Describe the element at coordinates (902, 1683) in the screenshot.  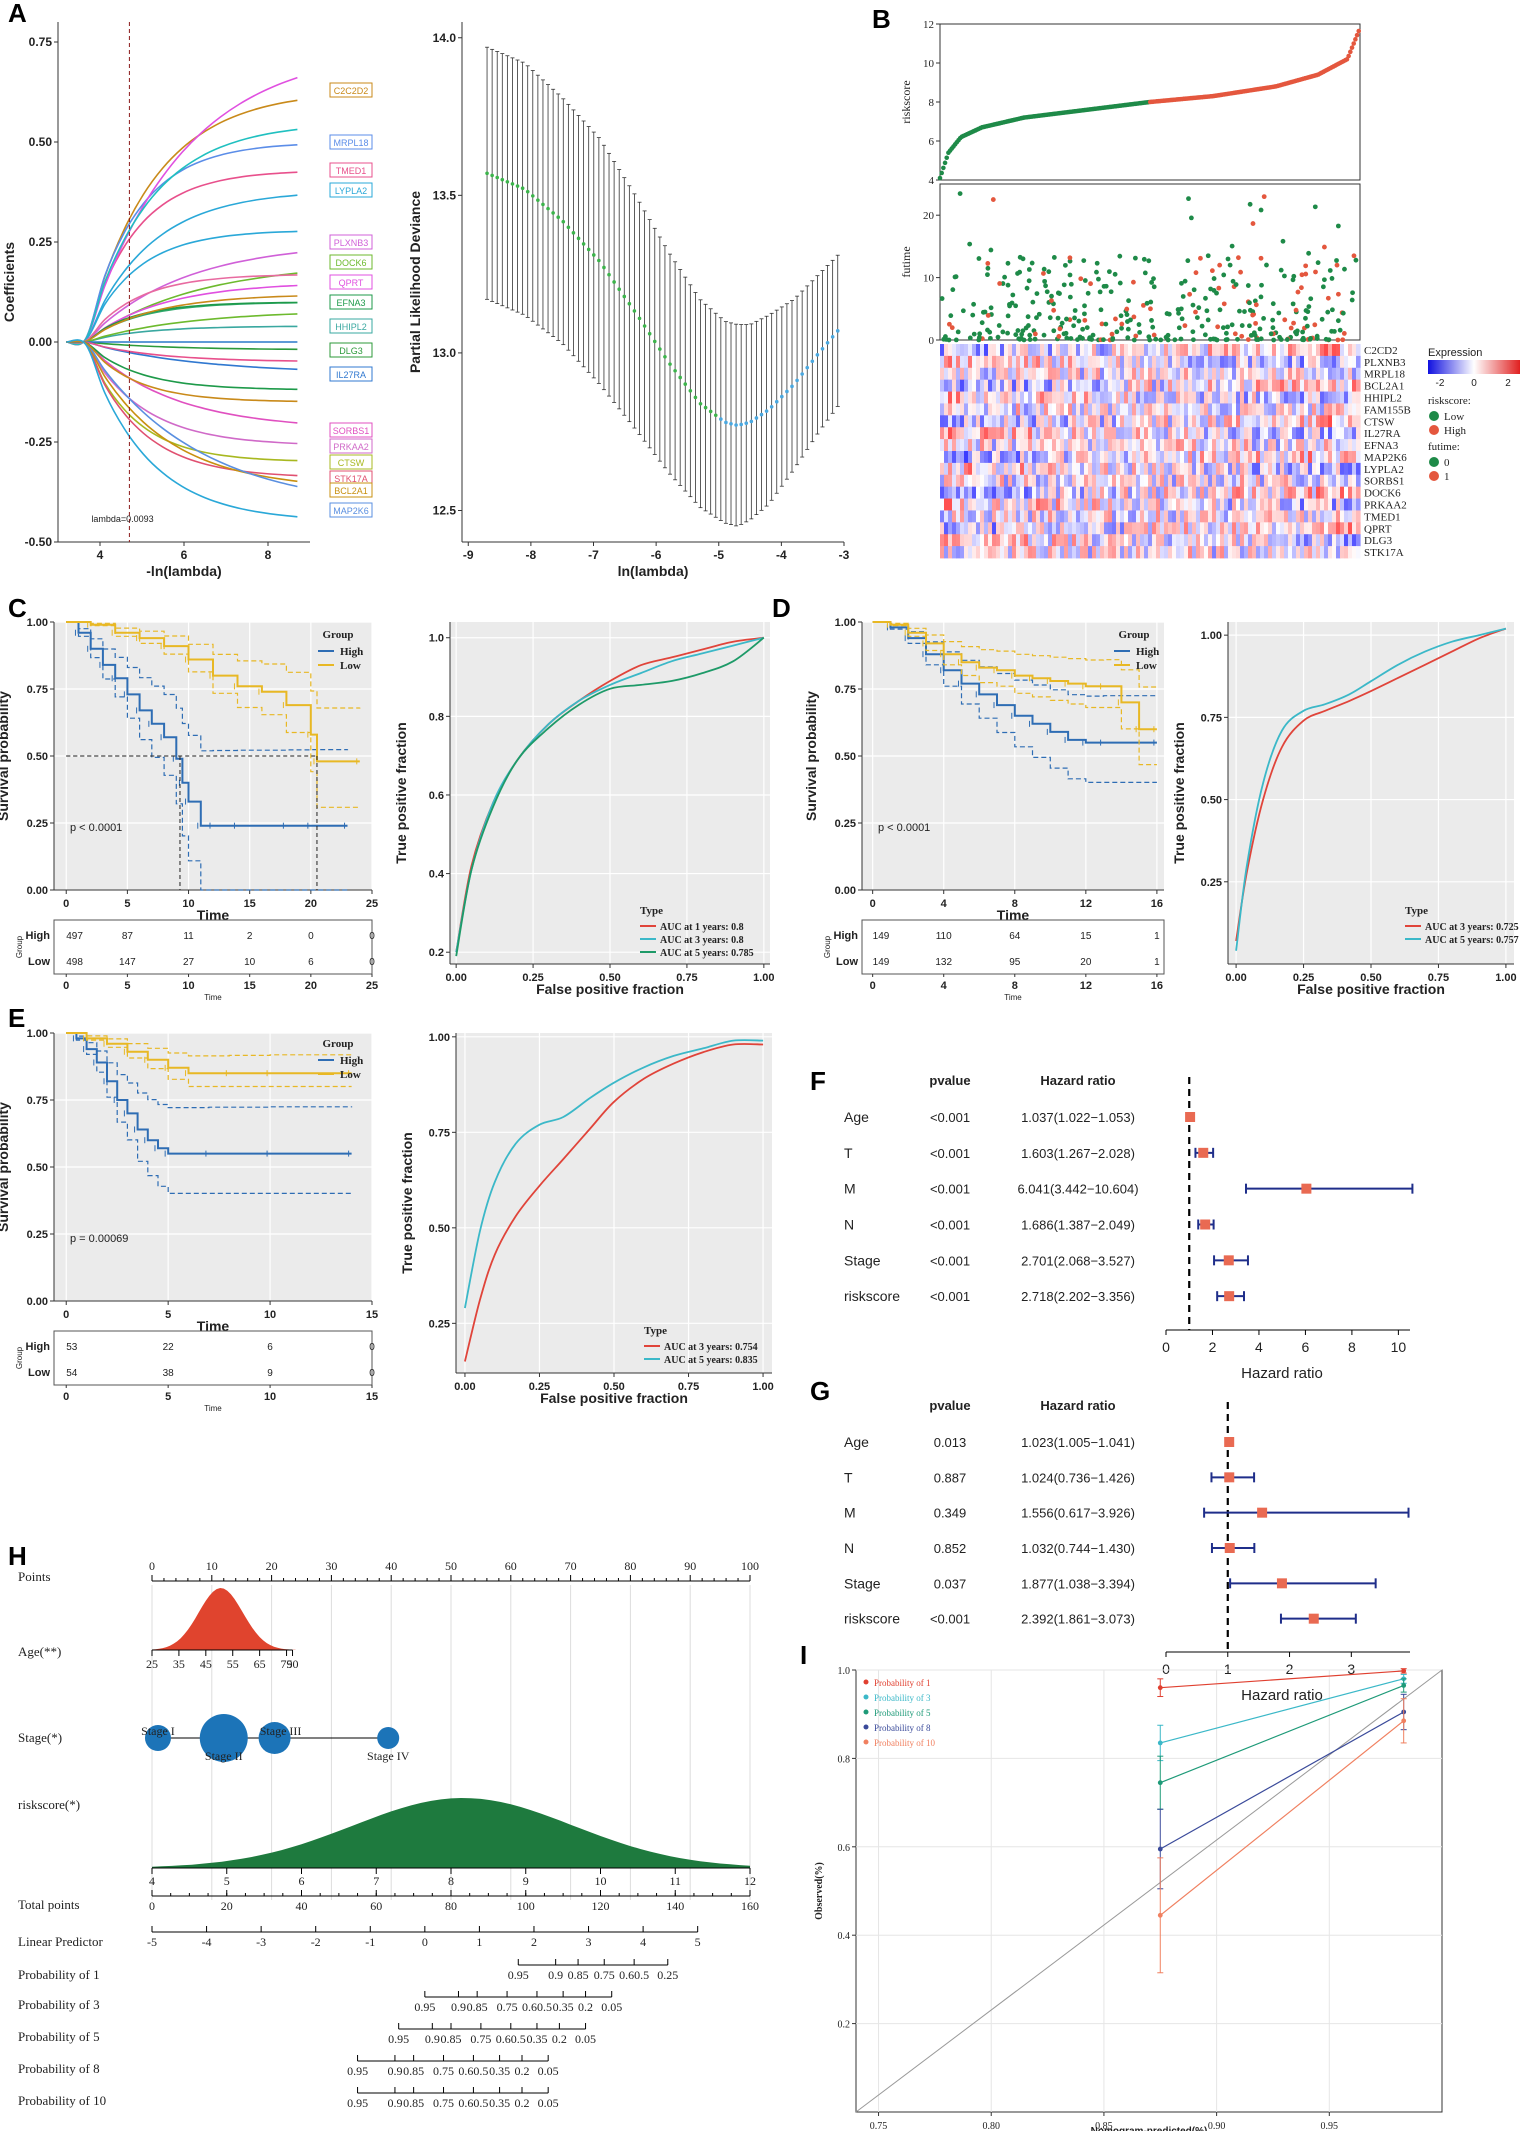
I see `legend-label: Probability of 1` at that location.